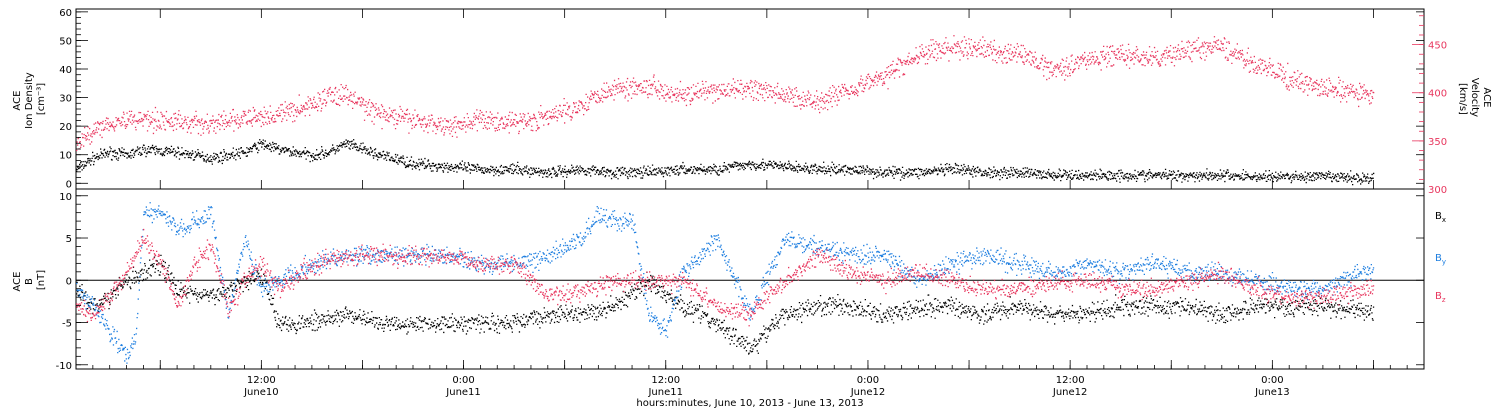 The height and width of the screenshot is (410, 1500). I want to click on field-legend: Bx By Bz, so click(1440, 257).